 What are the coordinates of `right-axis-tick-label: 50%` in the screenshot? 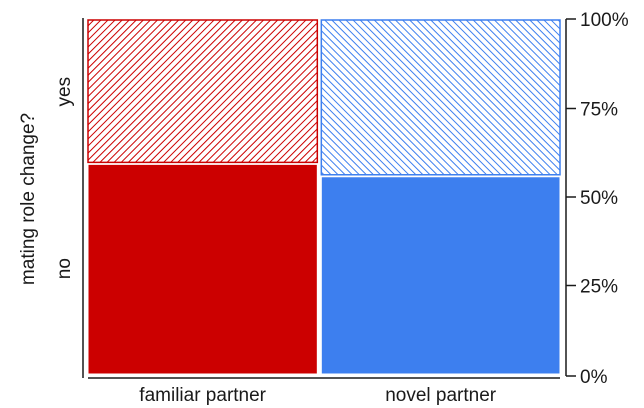 It's located at (599, 198).